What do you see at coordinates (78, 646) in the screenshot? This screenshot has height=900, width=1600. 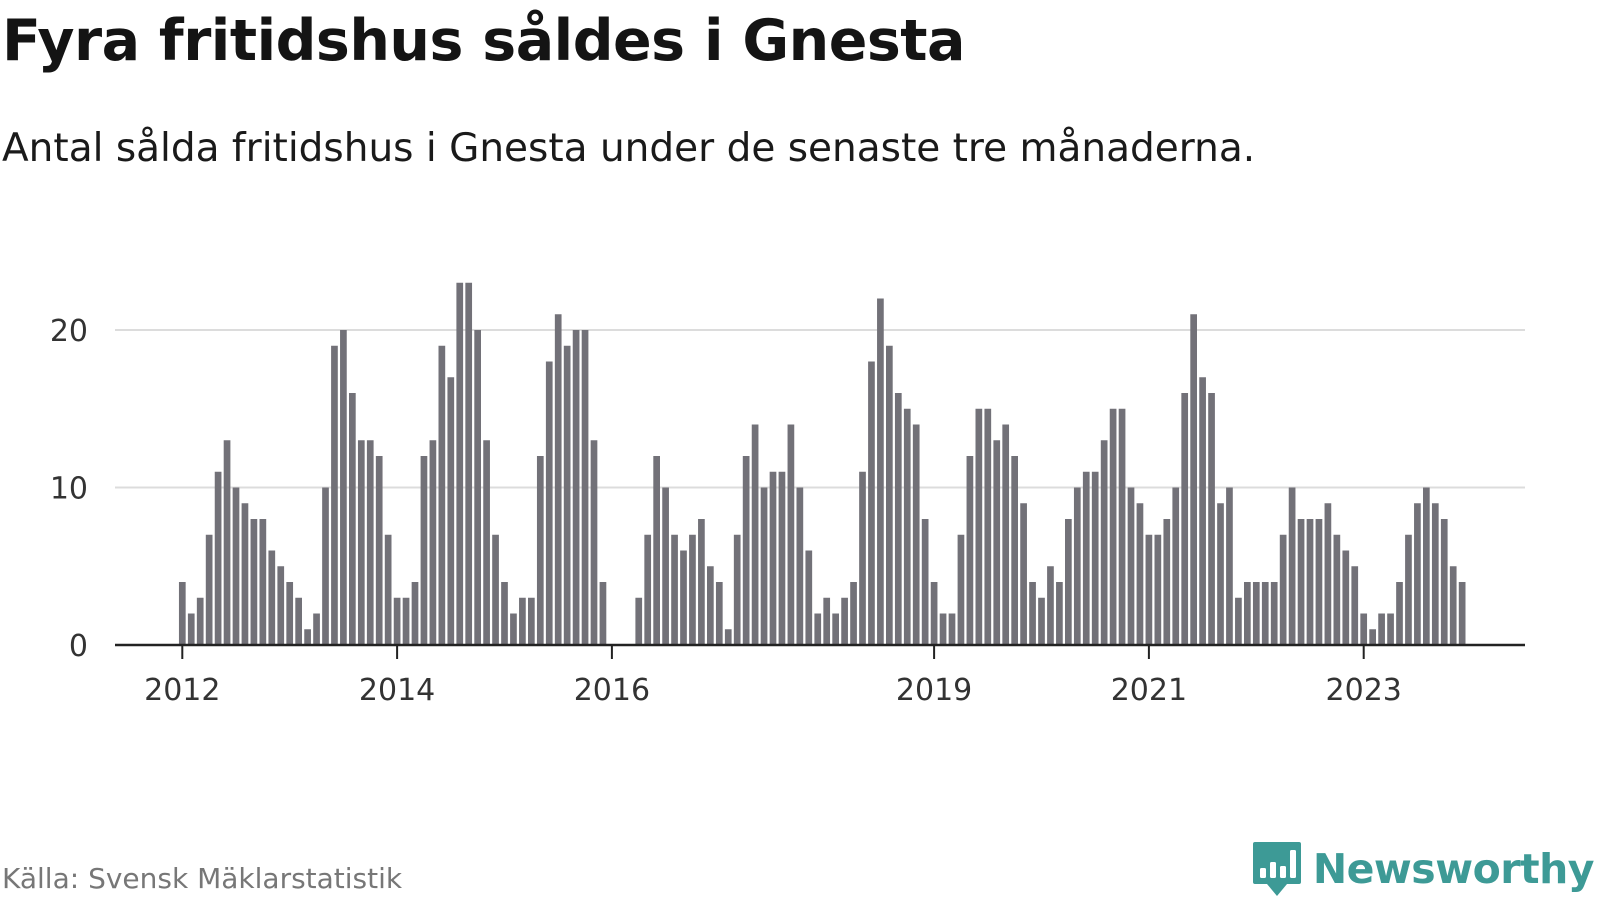 I see `y-tick-label: 0` at bounding box center [78, 646].